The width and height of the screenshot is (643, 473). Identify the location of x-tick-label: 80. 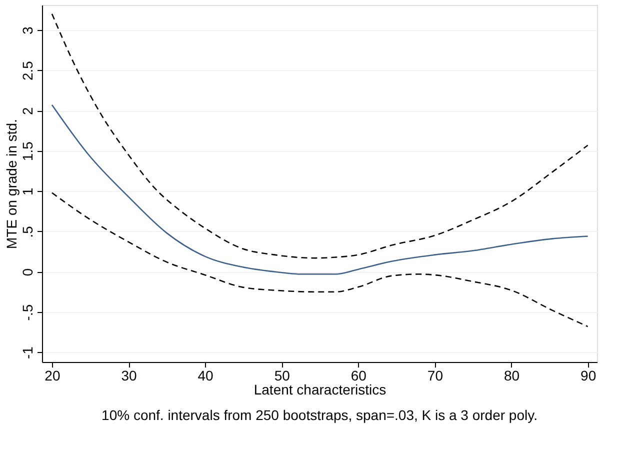
(512, 376).